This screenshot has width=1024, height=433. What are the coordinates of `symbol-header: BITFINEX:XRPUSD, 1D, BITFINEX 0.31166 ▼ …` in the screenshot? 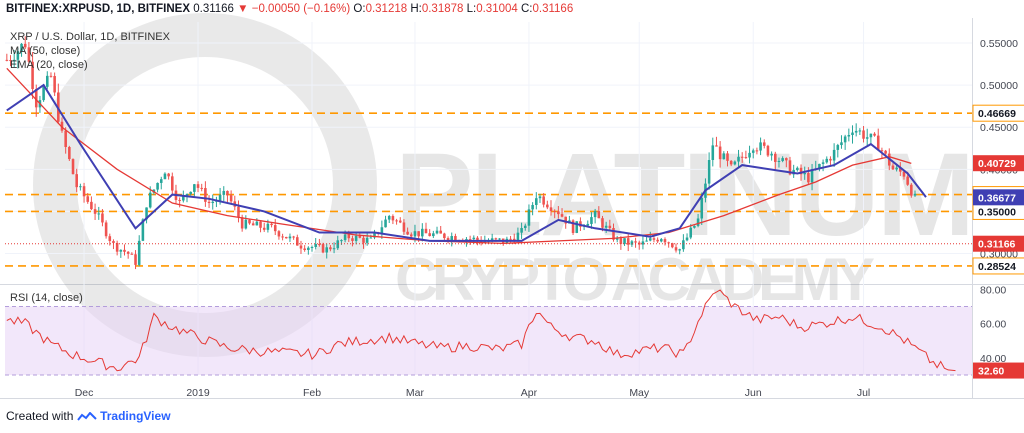 It's located at (289, 9).